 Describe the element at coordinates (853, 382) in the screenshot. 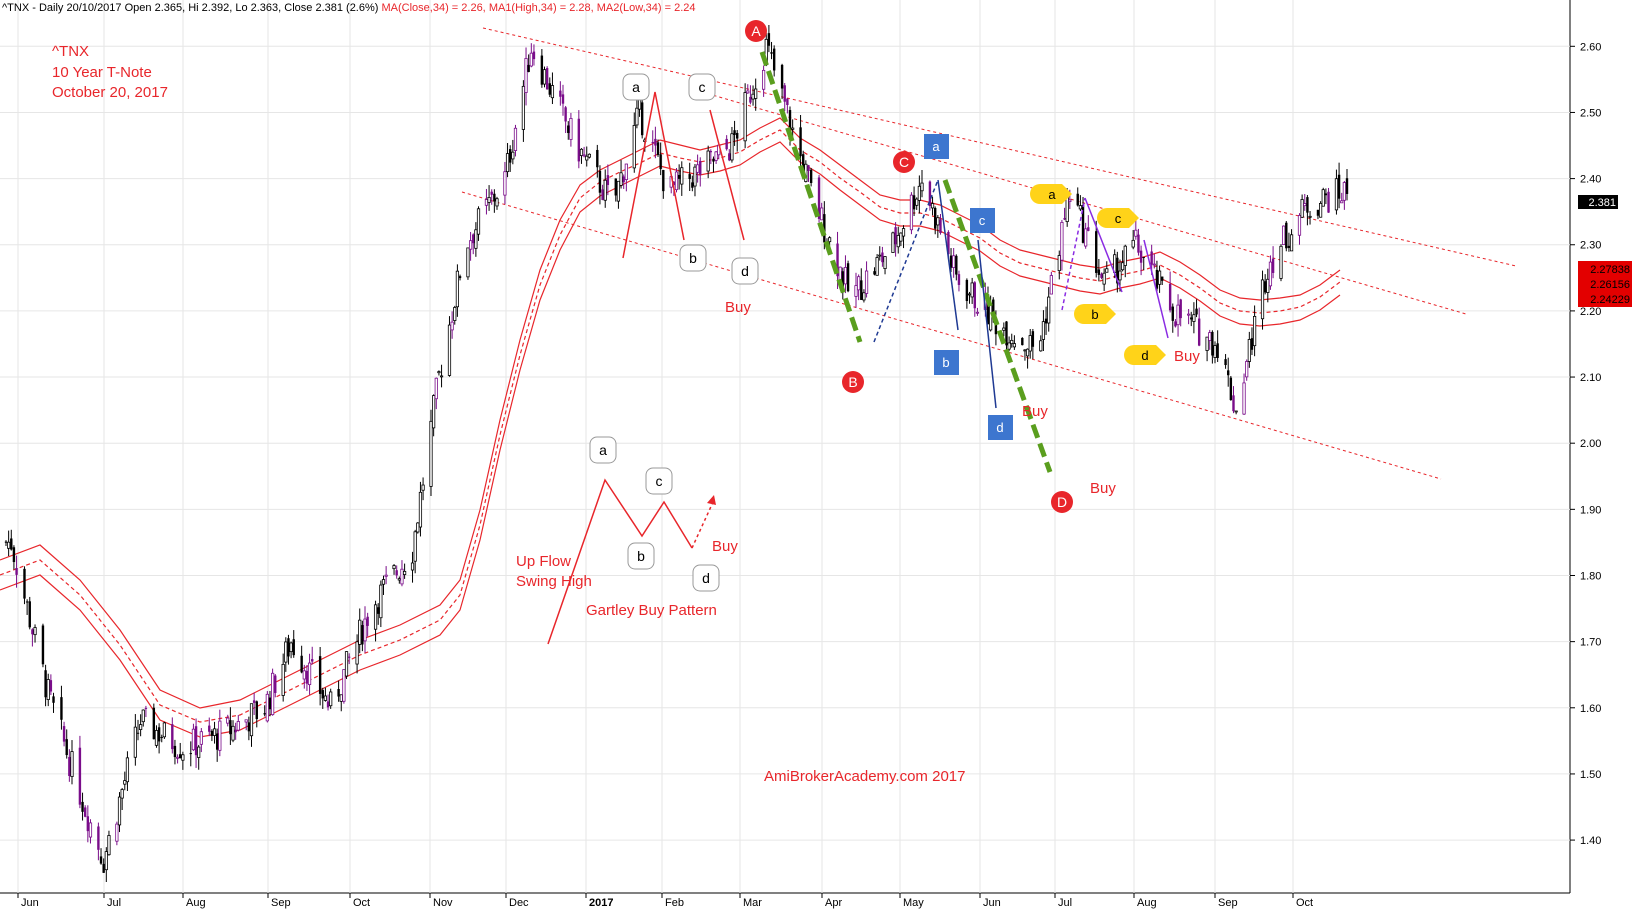

I see `badge-B: B` at that location.